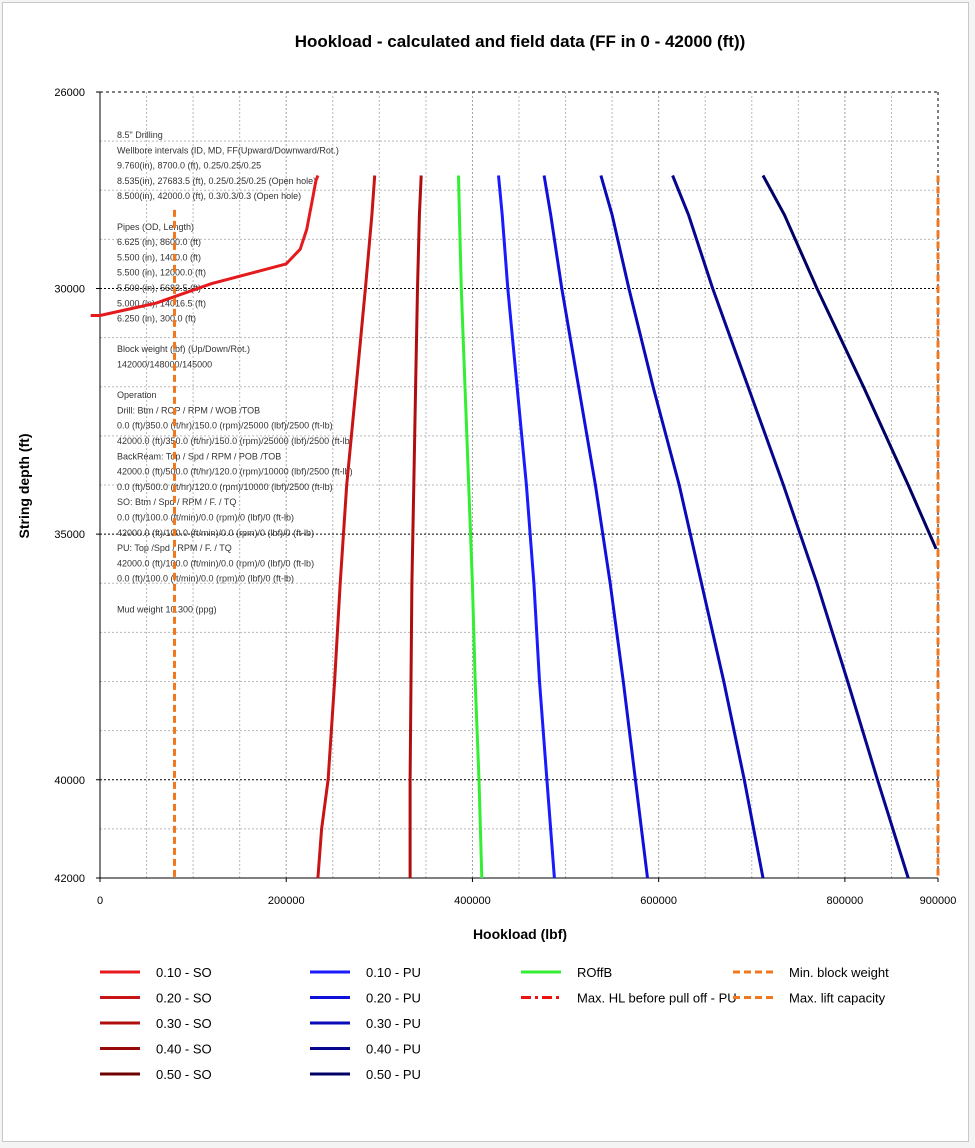 The image size is (975, 1148). I want to click on series-line-0-50-pu, so click(849, 362).